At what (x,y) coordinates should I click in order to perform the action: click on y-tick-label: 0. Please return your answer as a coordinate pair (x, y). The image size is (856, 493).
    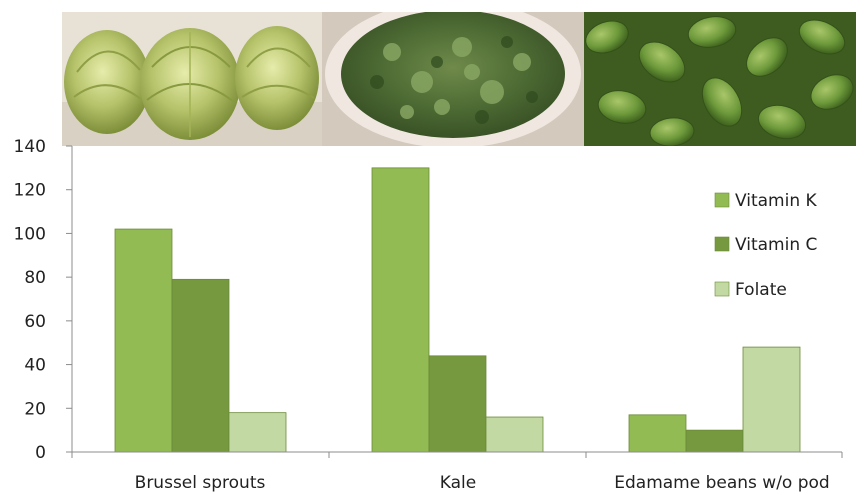
    Looking at the image, I should click on (40, 453).